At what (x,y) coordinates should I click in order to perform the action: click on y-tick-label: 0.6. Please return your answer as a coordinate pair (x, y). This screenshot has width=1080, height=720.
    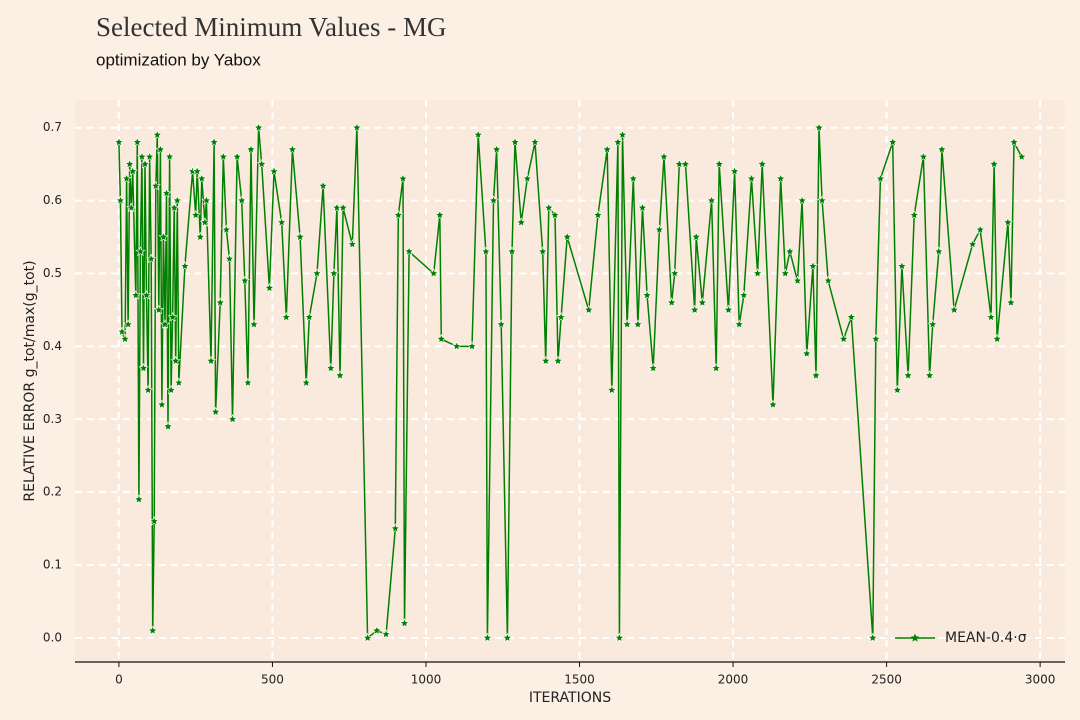
    Looking at the image, I should click on (52, 200).